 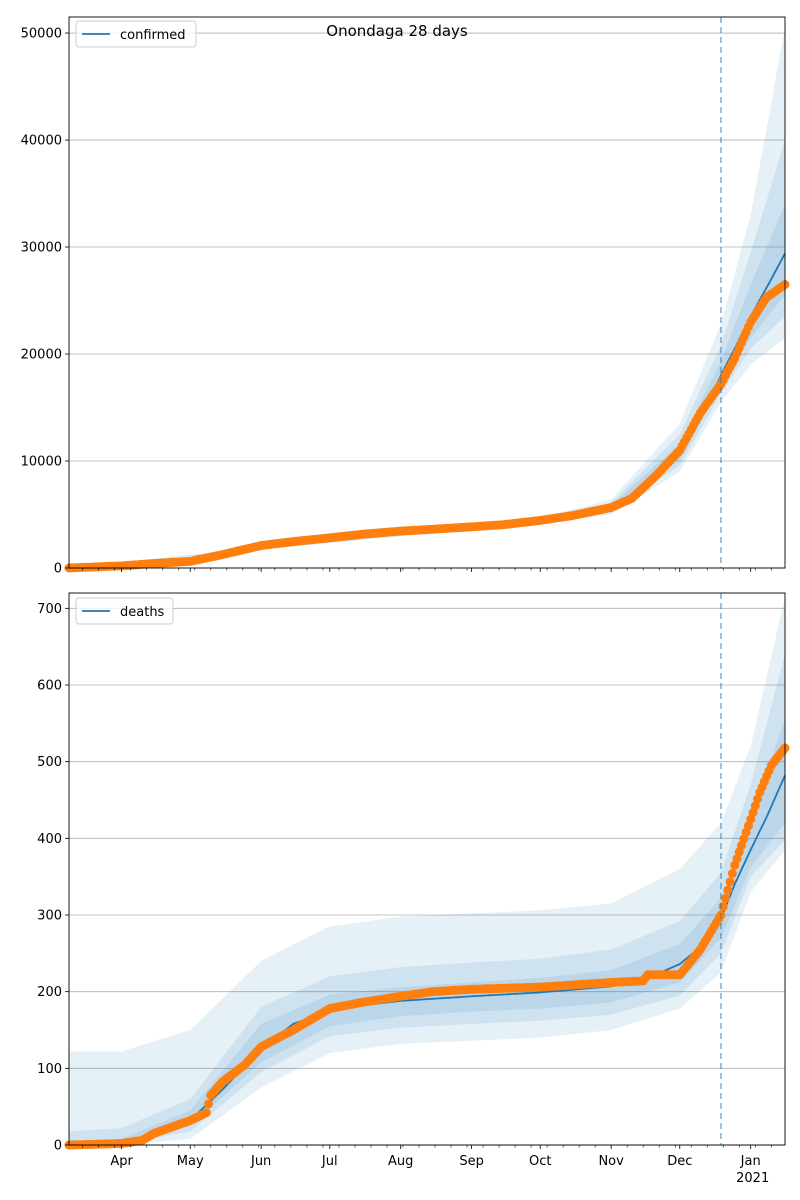 I want to click on confirmed-y-tick-label: 30000, so click(x=41, y=248).